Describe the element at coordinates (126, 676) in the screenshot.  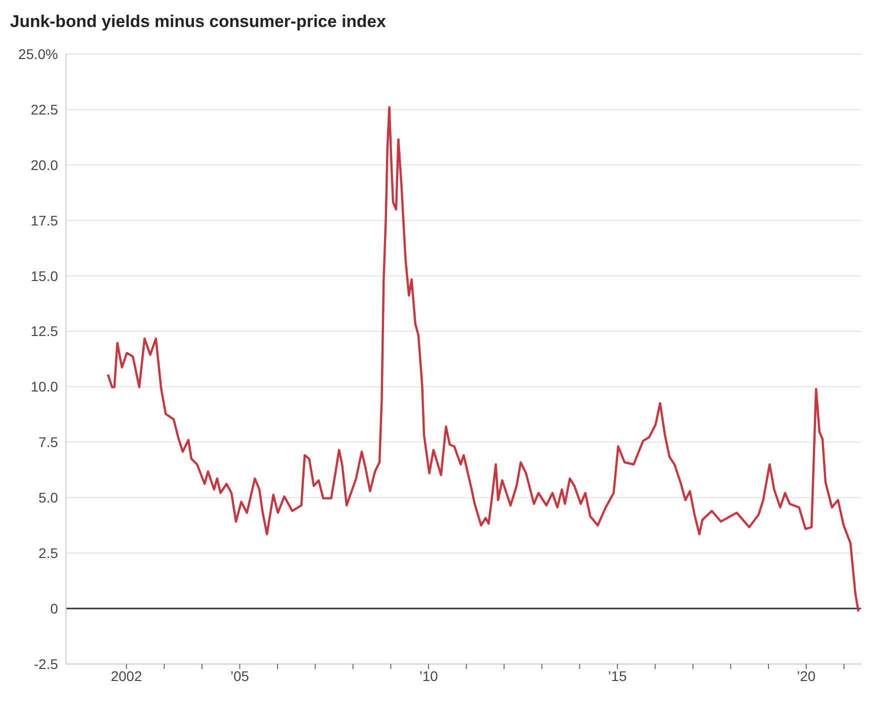
I see `x-tick-label: 2002` at that location.